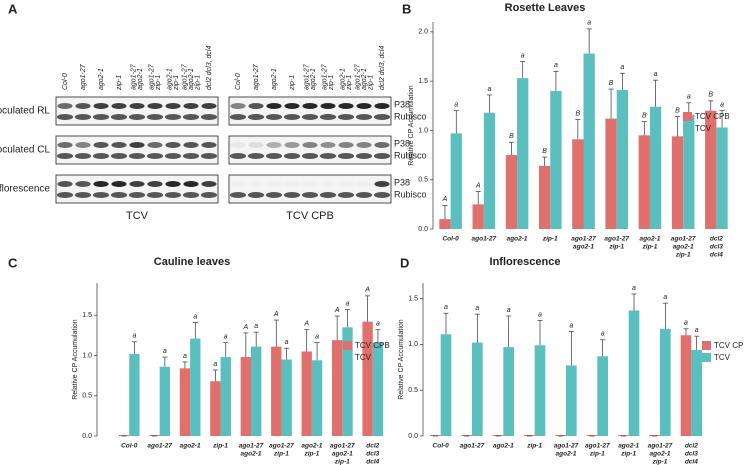 This screenshot has height=465, width=744. I want to click on y-tick-label: 0.0, so click(87, 436).